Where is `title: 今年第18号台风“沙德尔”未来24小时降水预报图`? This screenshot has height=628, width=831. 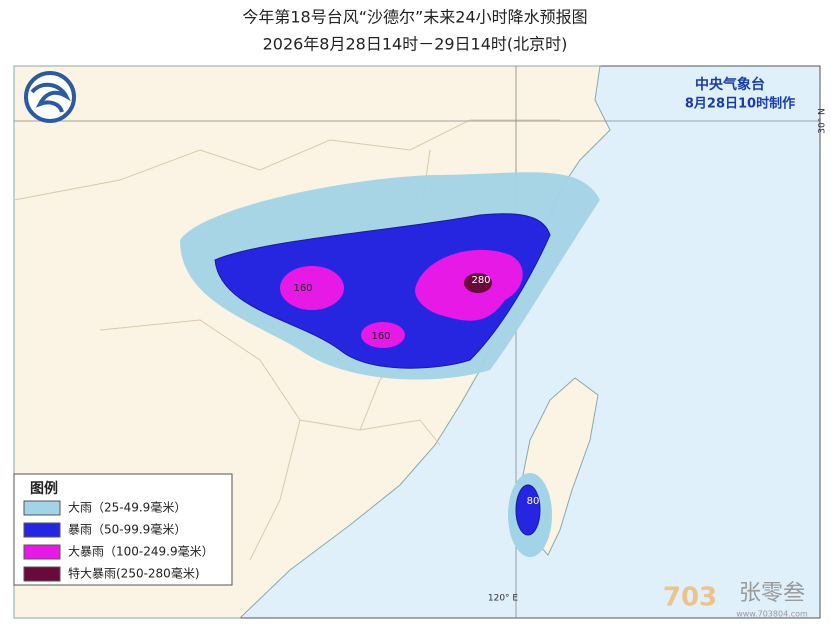 title: 今年第18号台风“沙德尔”未来24小时降水预报图 is located at coordinates (414, 17).